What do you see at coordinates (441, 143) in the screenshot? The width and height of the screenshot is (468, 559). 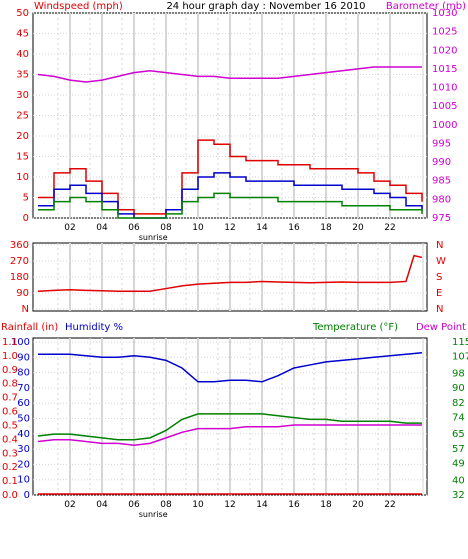 I see `barometer-tick-label: 995` at bounding box center [441, 143].